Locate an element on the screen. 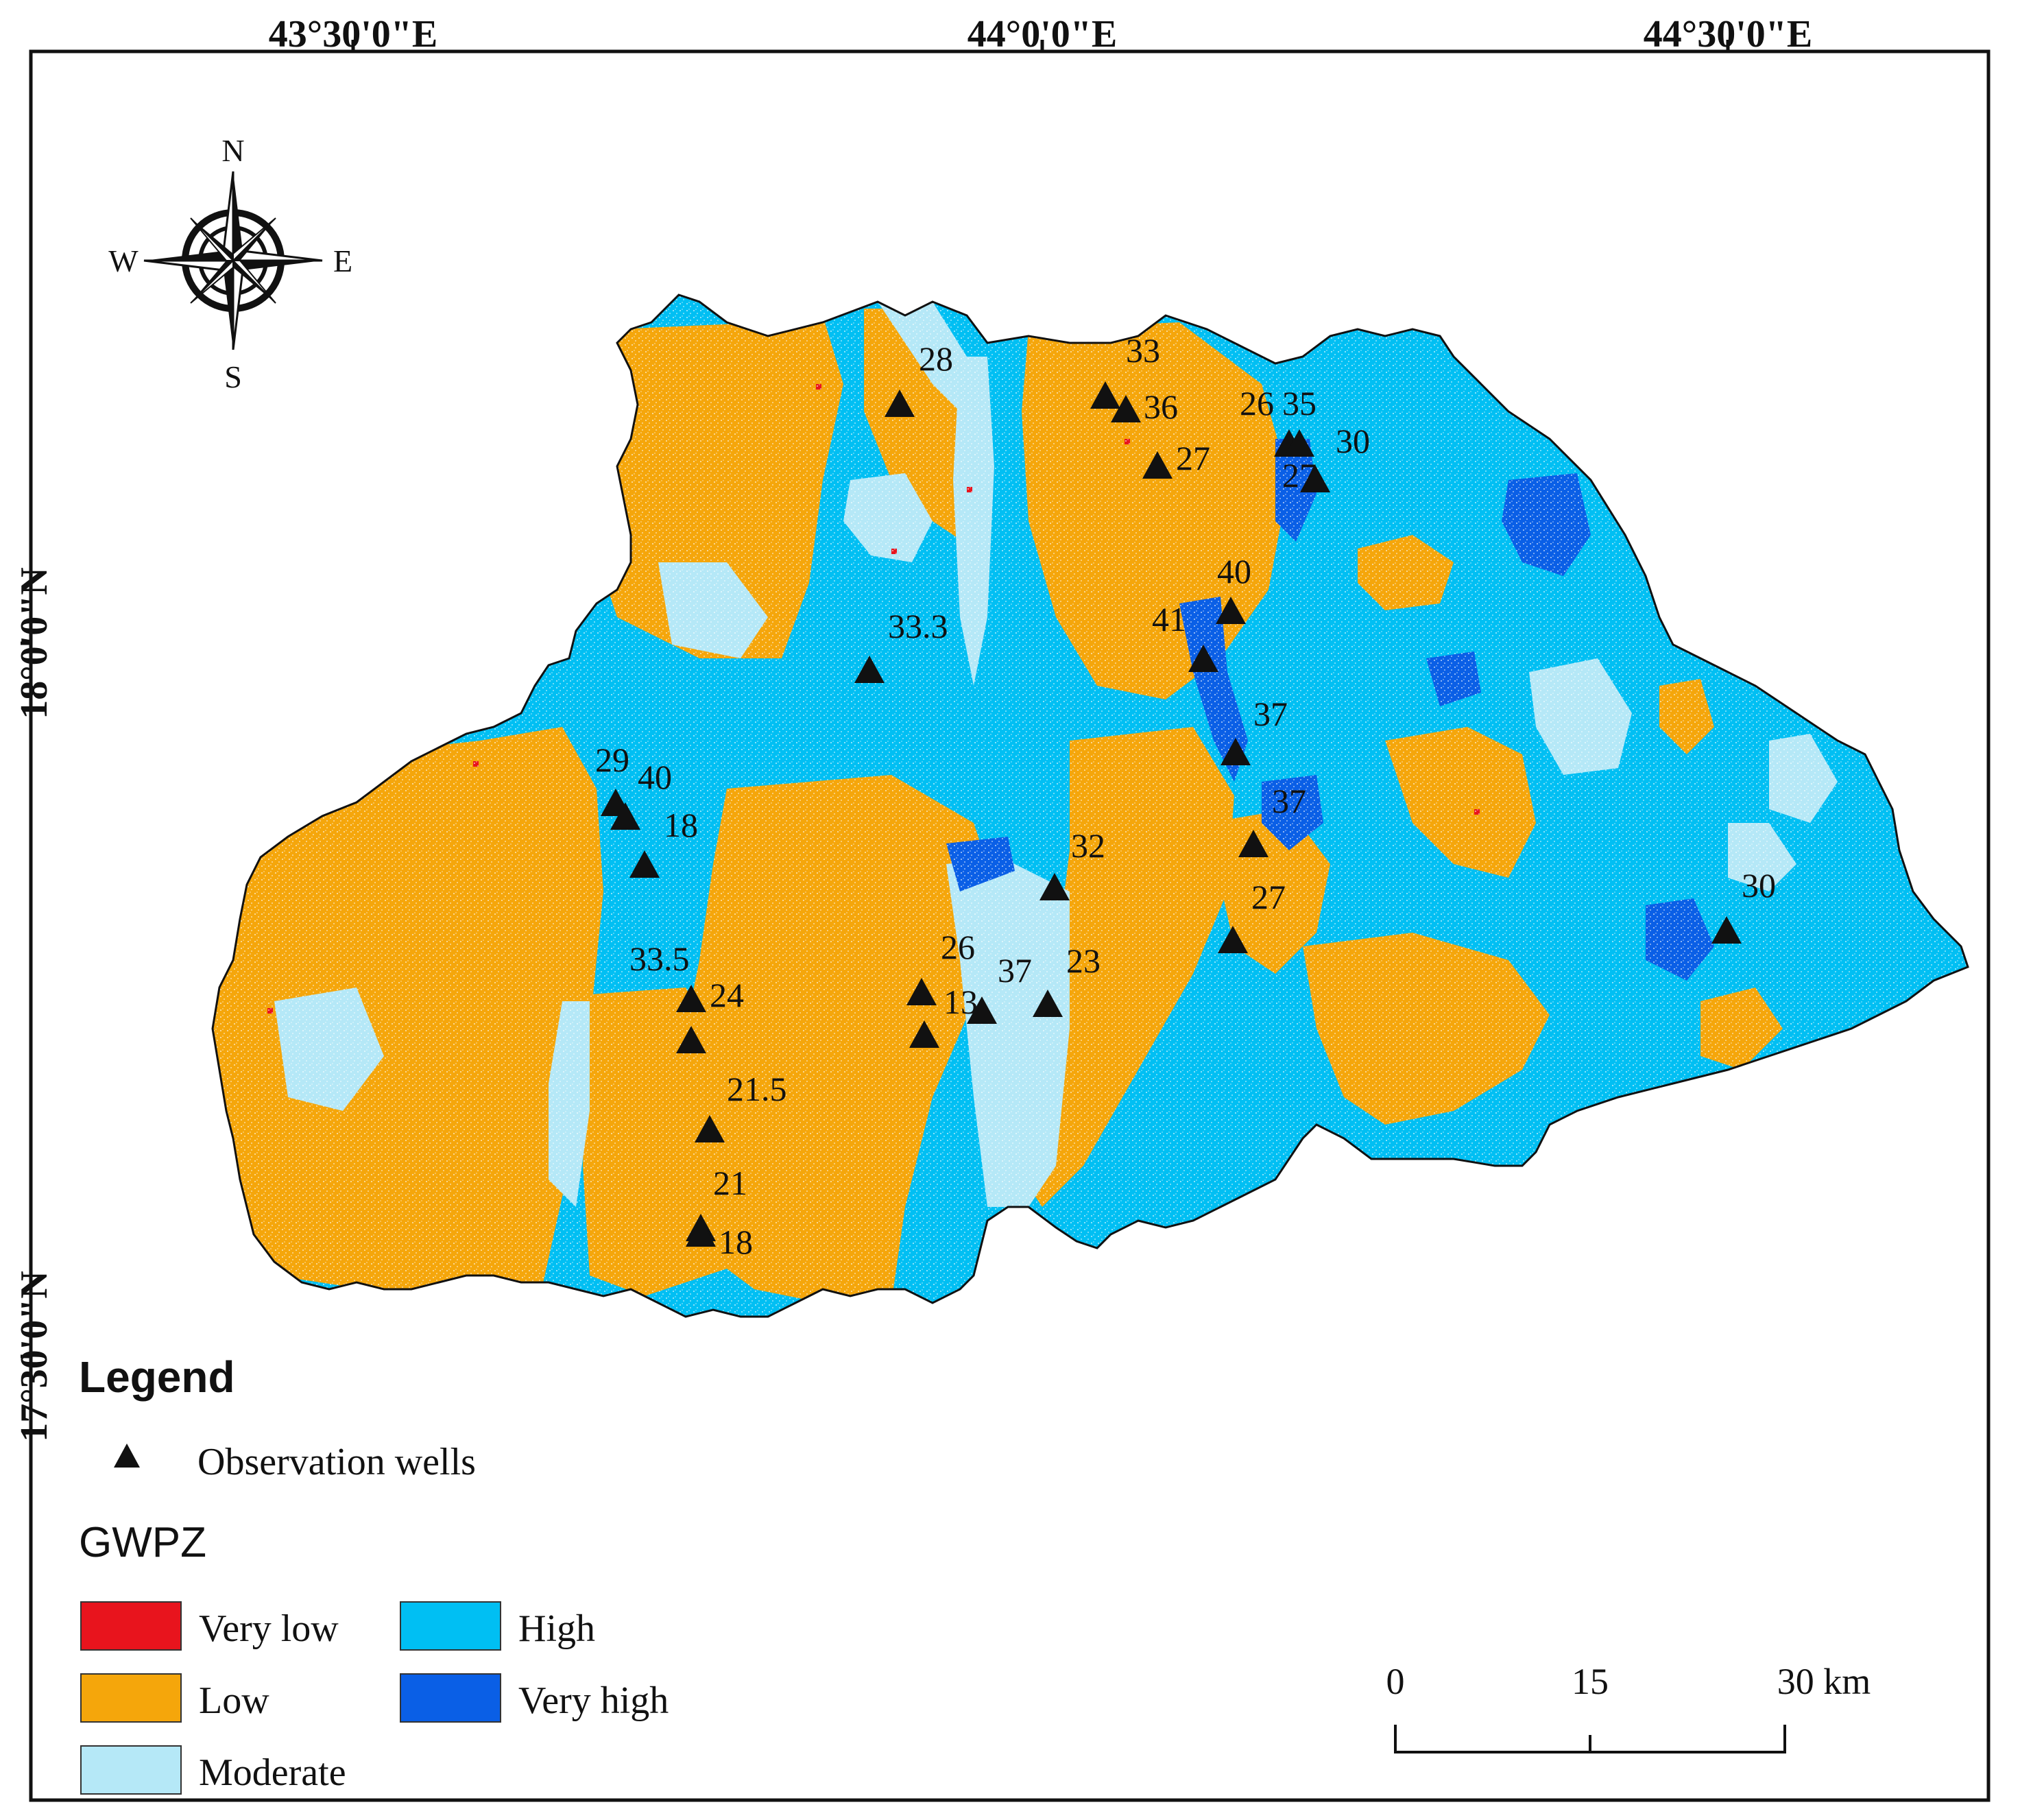 This screenshot has width=2020, height=1820. well-label: 28 is located at coordinates (936, 358).